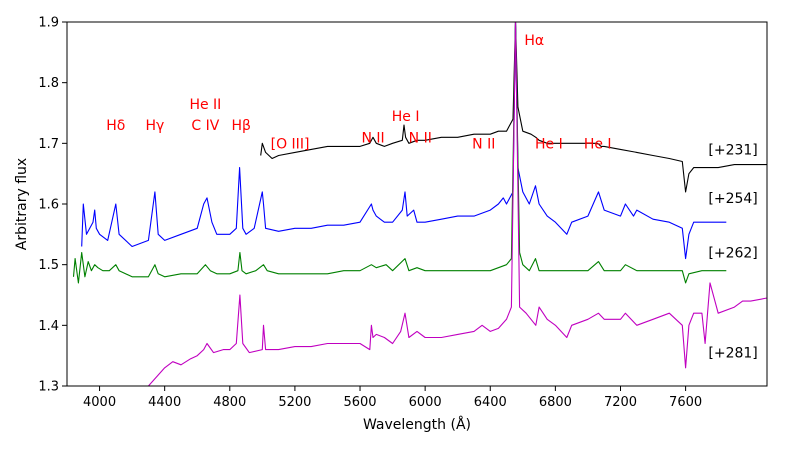 The height and width of the screenshot is (451, 789). I want to click on line-annotation: Hβ, so click(240, 126).